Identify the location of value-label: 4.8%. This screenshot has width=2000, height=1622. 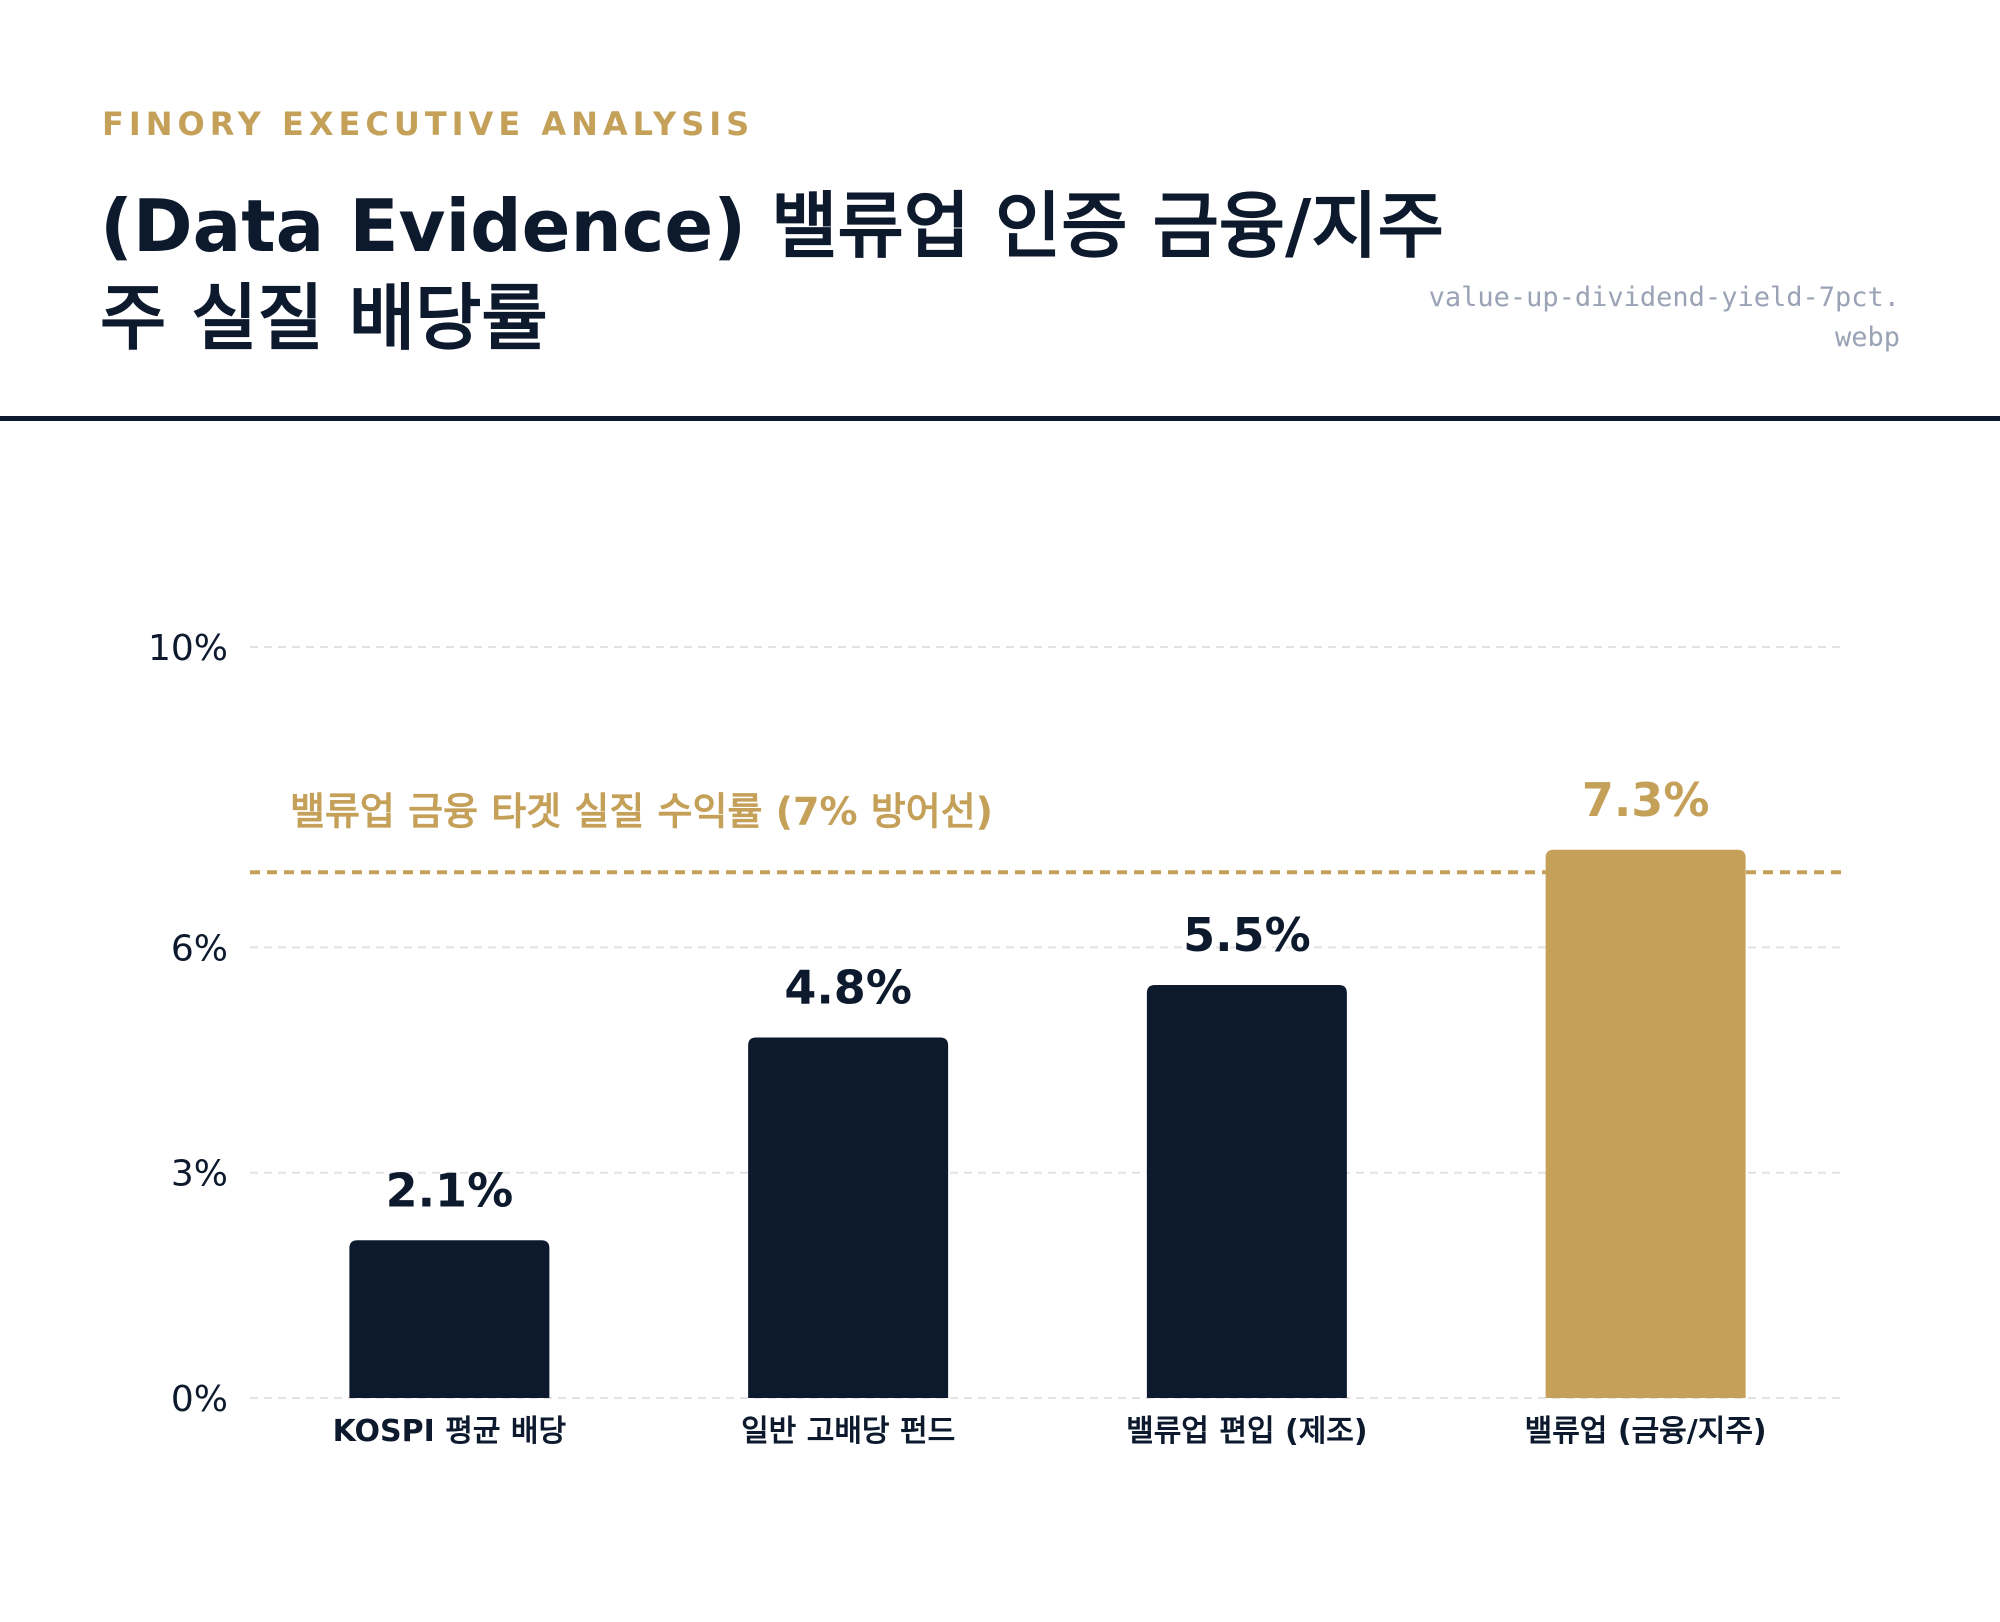
(848, 988).